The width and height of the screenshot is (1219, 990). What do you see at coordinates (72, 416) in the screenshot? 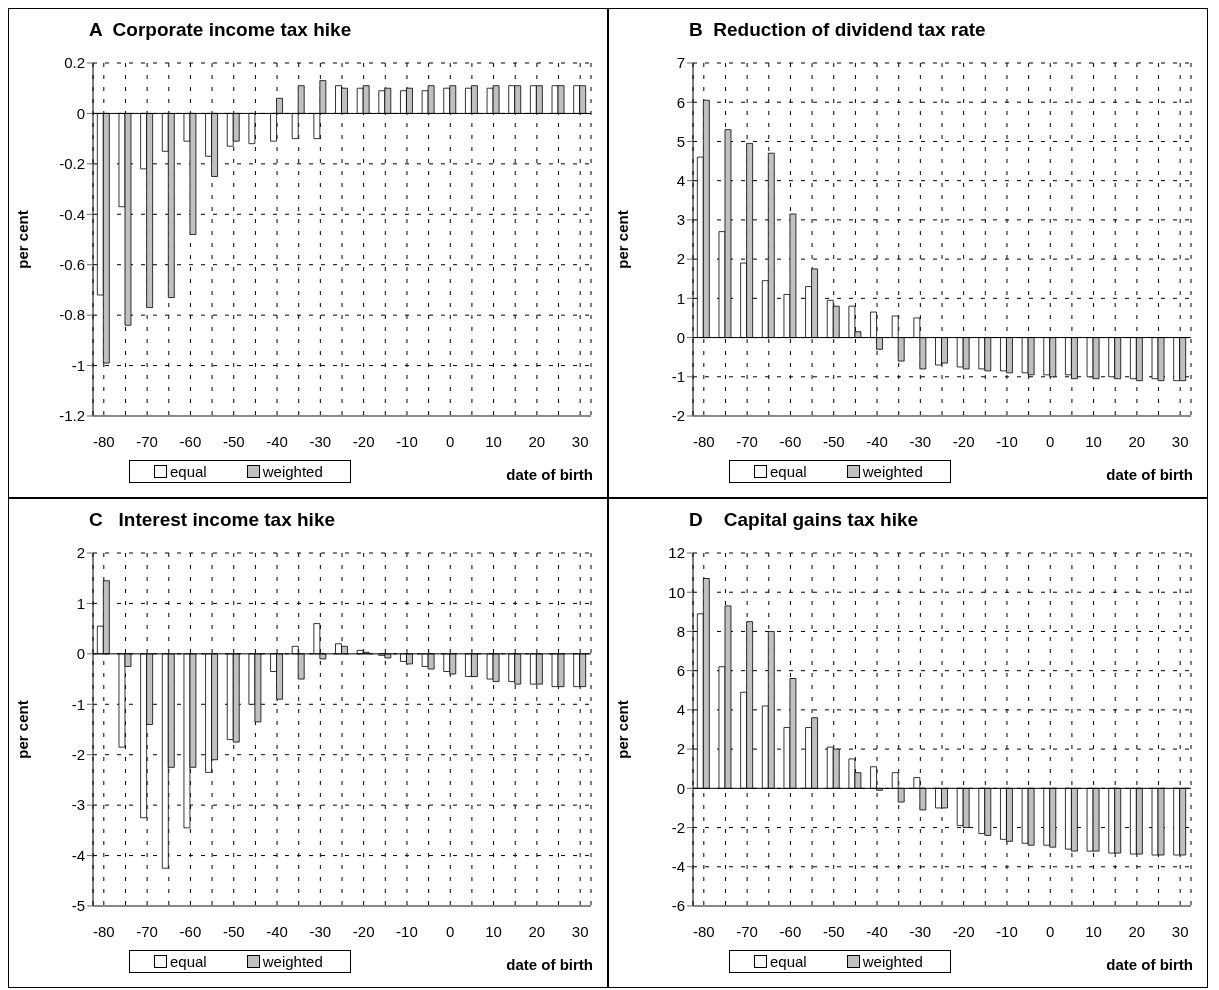
I see `y-tick-label: -1.2` at bounding box center [72, 416].